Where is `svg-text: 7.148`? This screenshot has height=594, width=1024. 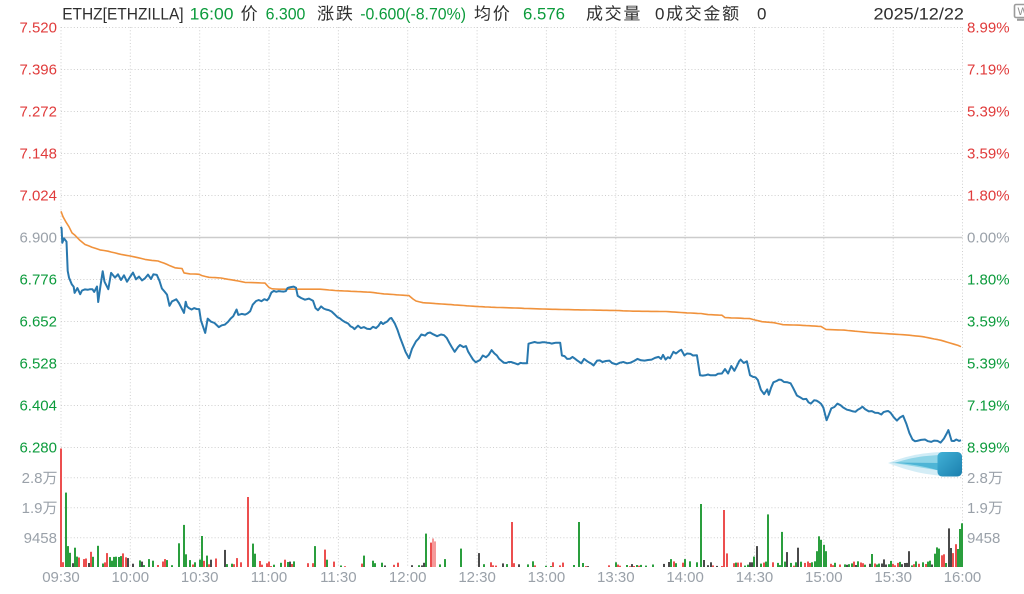
svg-text: 7.148 is located at coordinates (38, 153).